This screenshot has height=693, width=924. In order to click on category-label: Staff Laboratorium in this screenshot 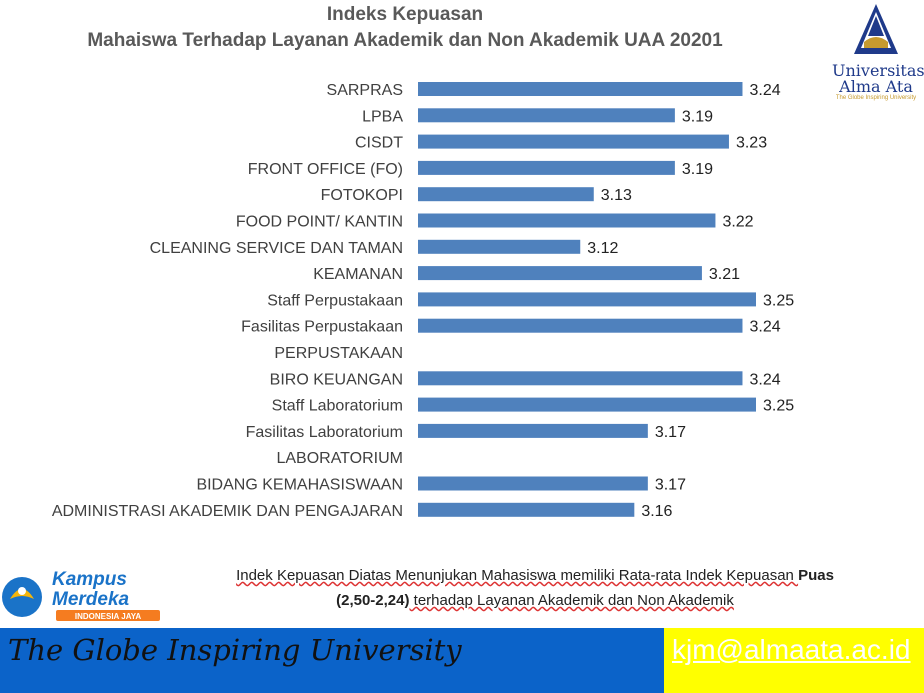, I will do `click(337, 406)`.